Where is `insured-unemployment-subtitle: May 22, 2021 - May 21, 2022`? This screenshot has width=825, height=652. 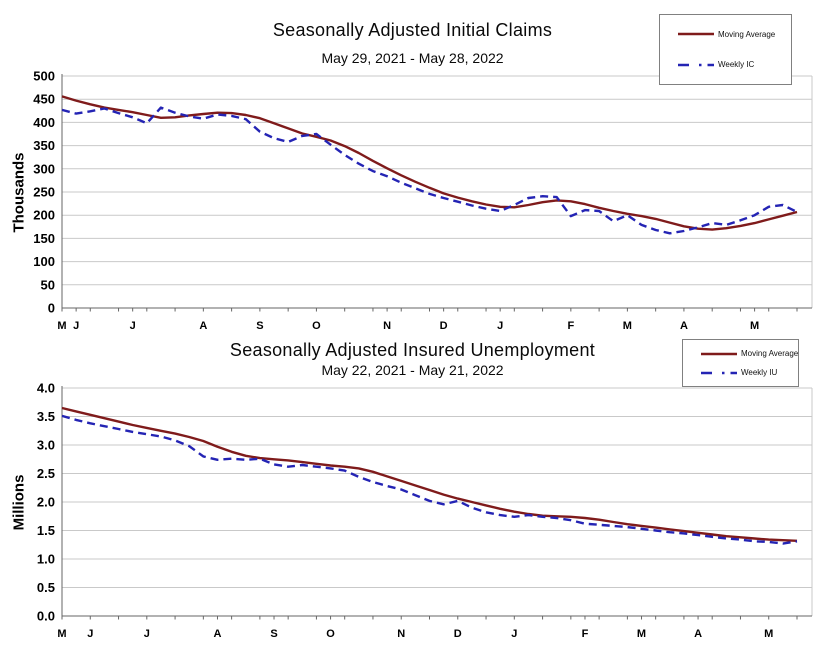
insured-unemployment-subtitle: May 22, 2021 - May 21, 2022 is located at coordinates (412, 370).